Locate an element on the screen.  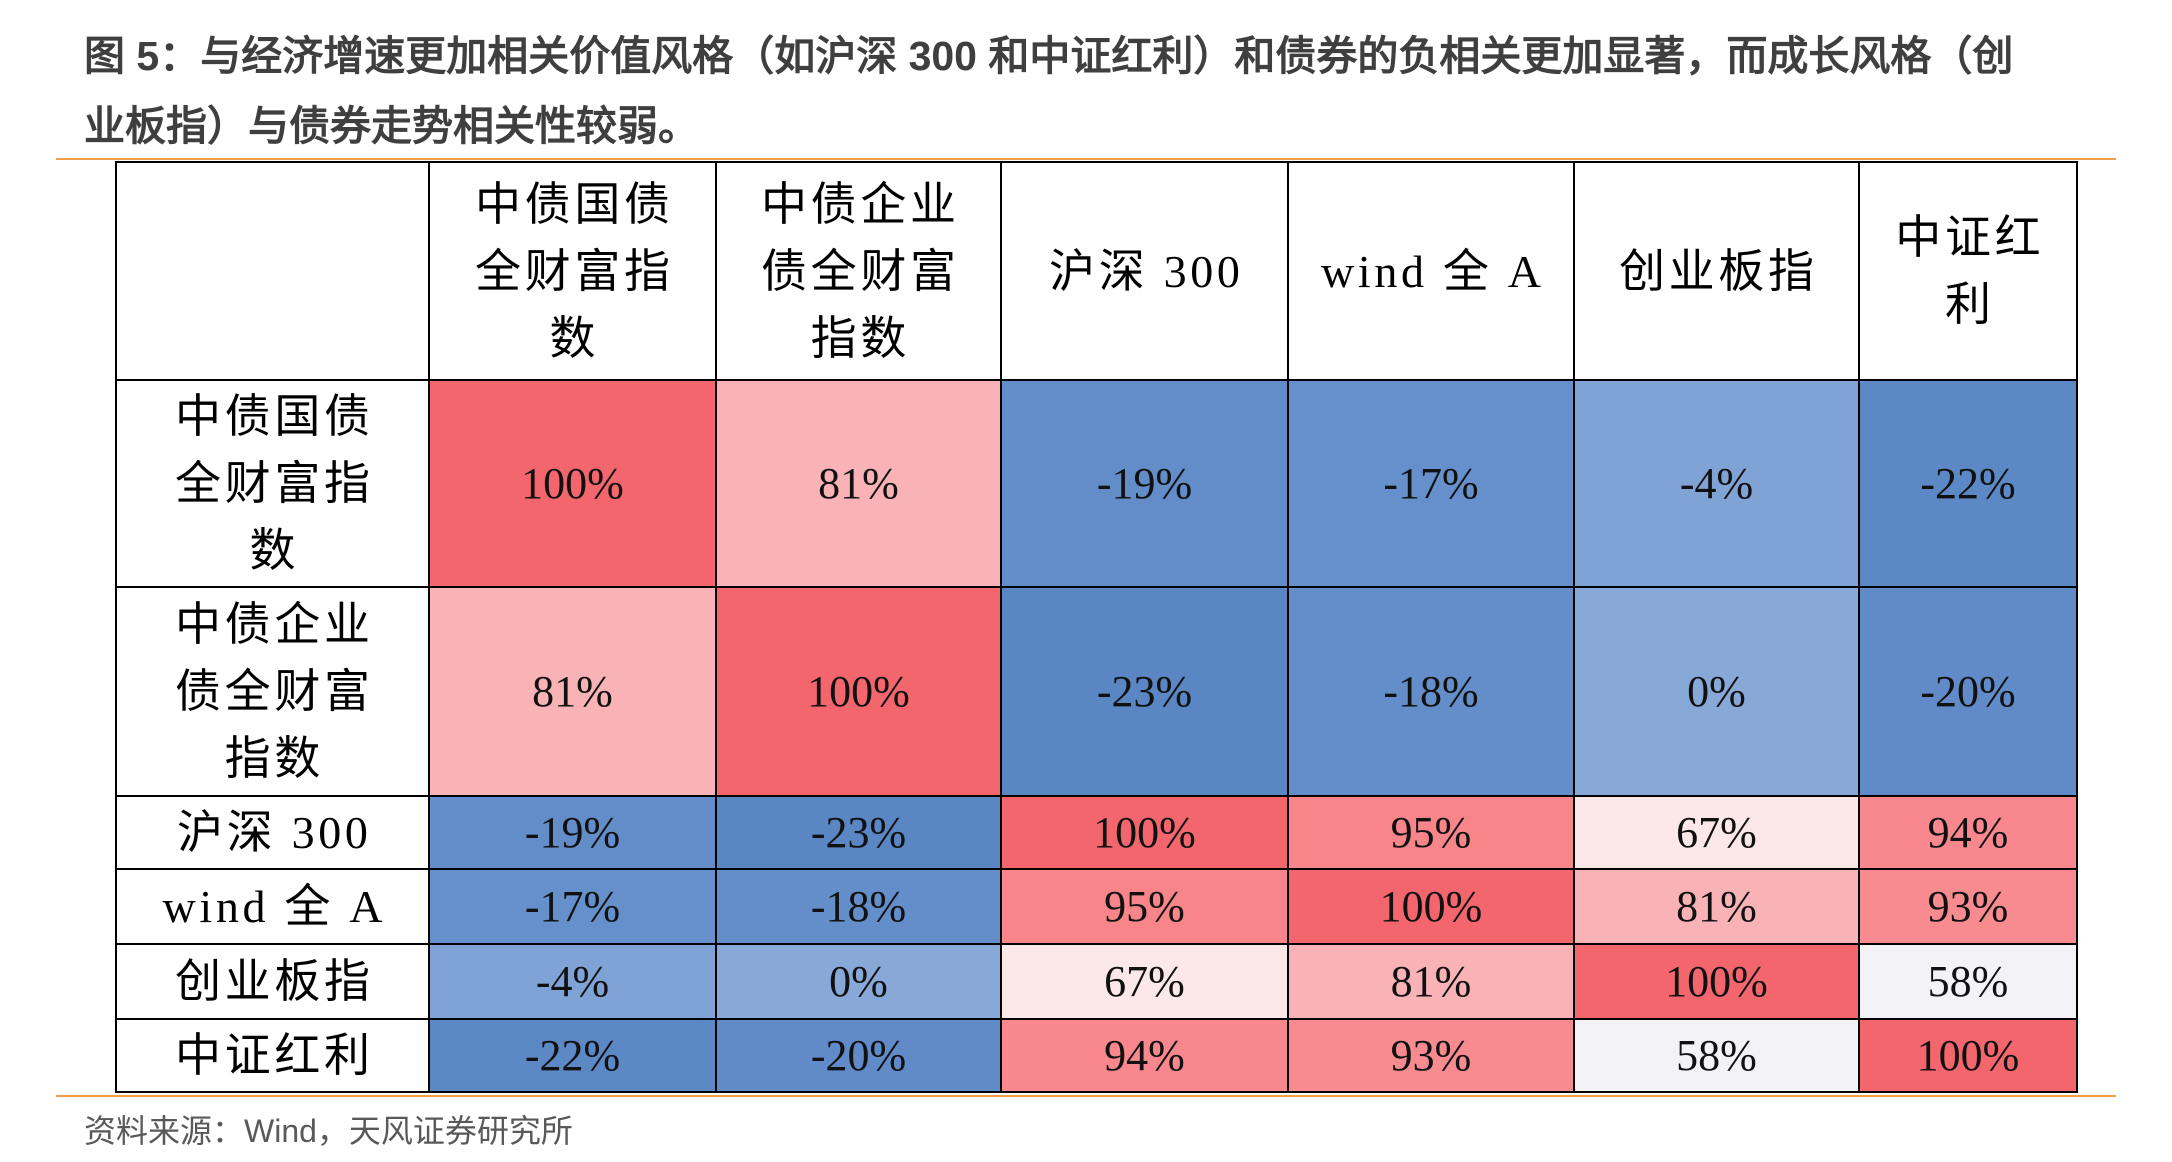
column-header: 中证红利 is located at coordinates (1968, 271).